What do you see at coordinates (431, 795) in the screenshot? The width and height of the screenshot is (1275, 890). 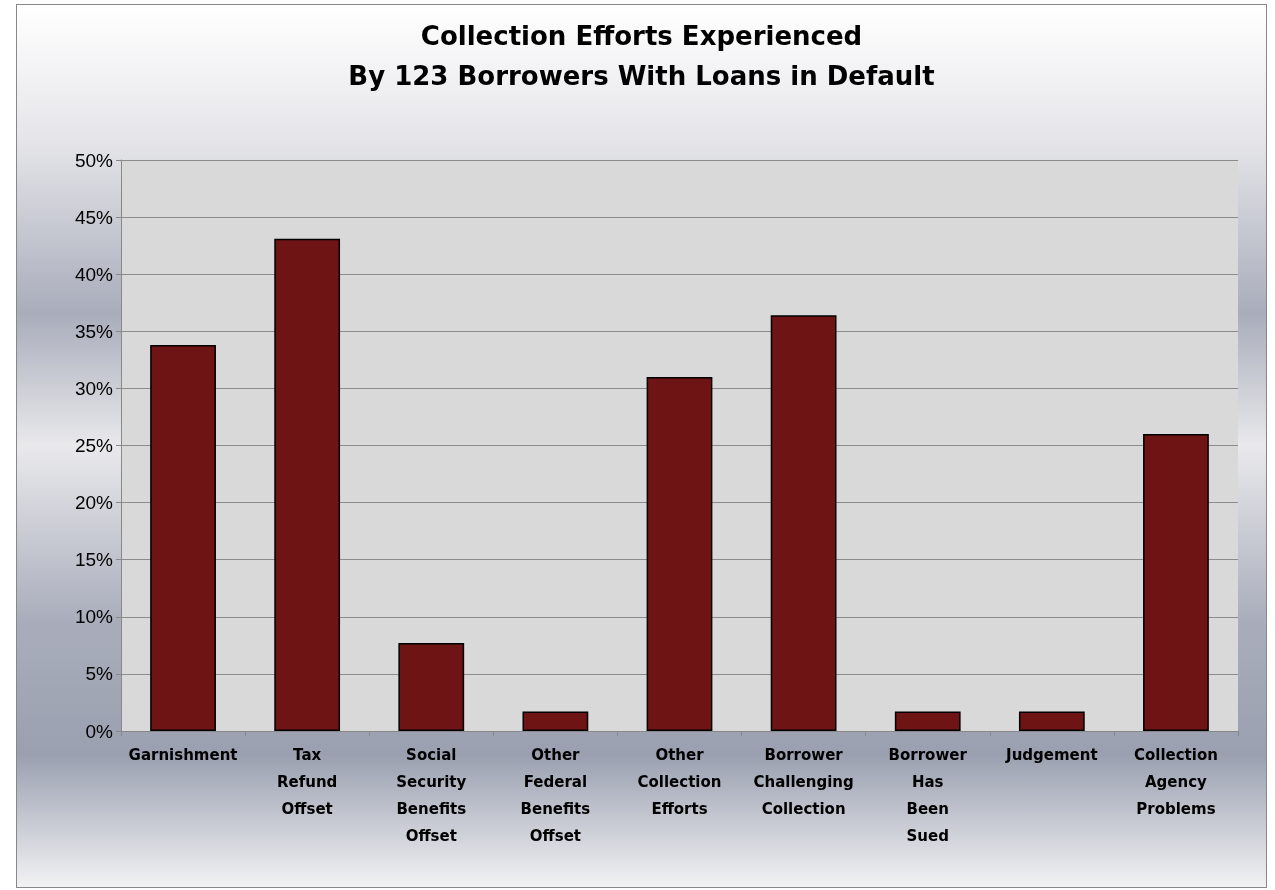 I see `x-tick-label: Social Security Benefits Offset` at bounding box center [431, 795].